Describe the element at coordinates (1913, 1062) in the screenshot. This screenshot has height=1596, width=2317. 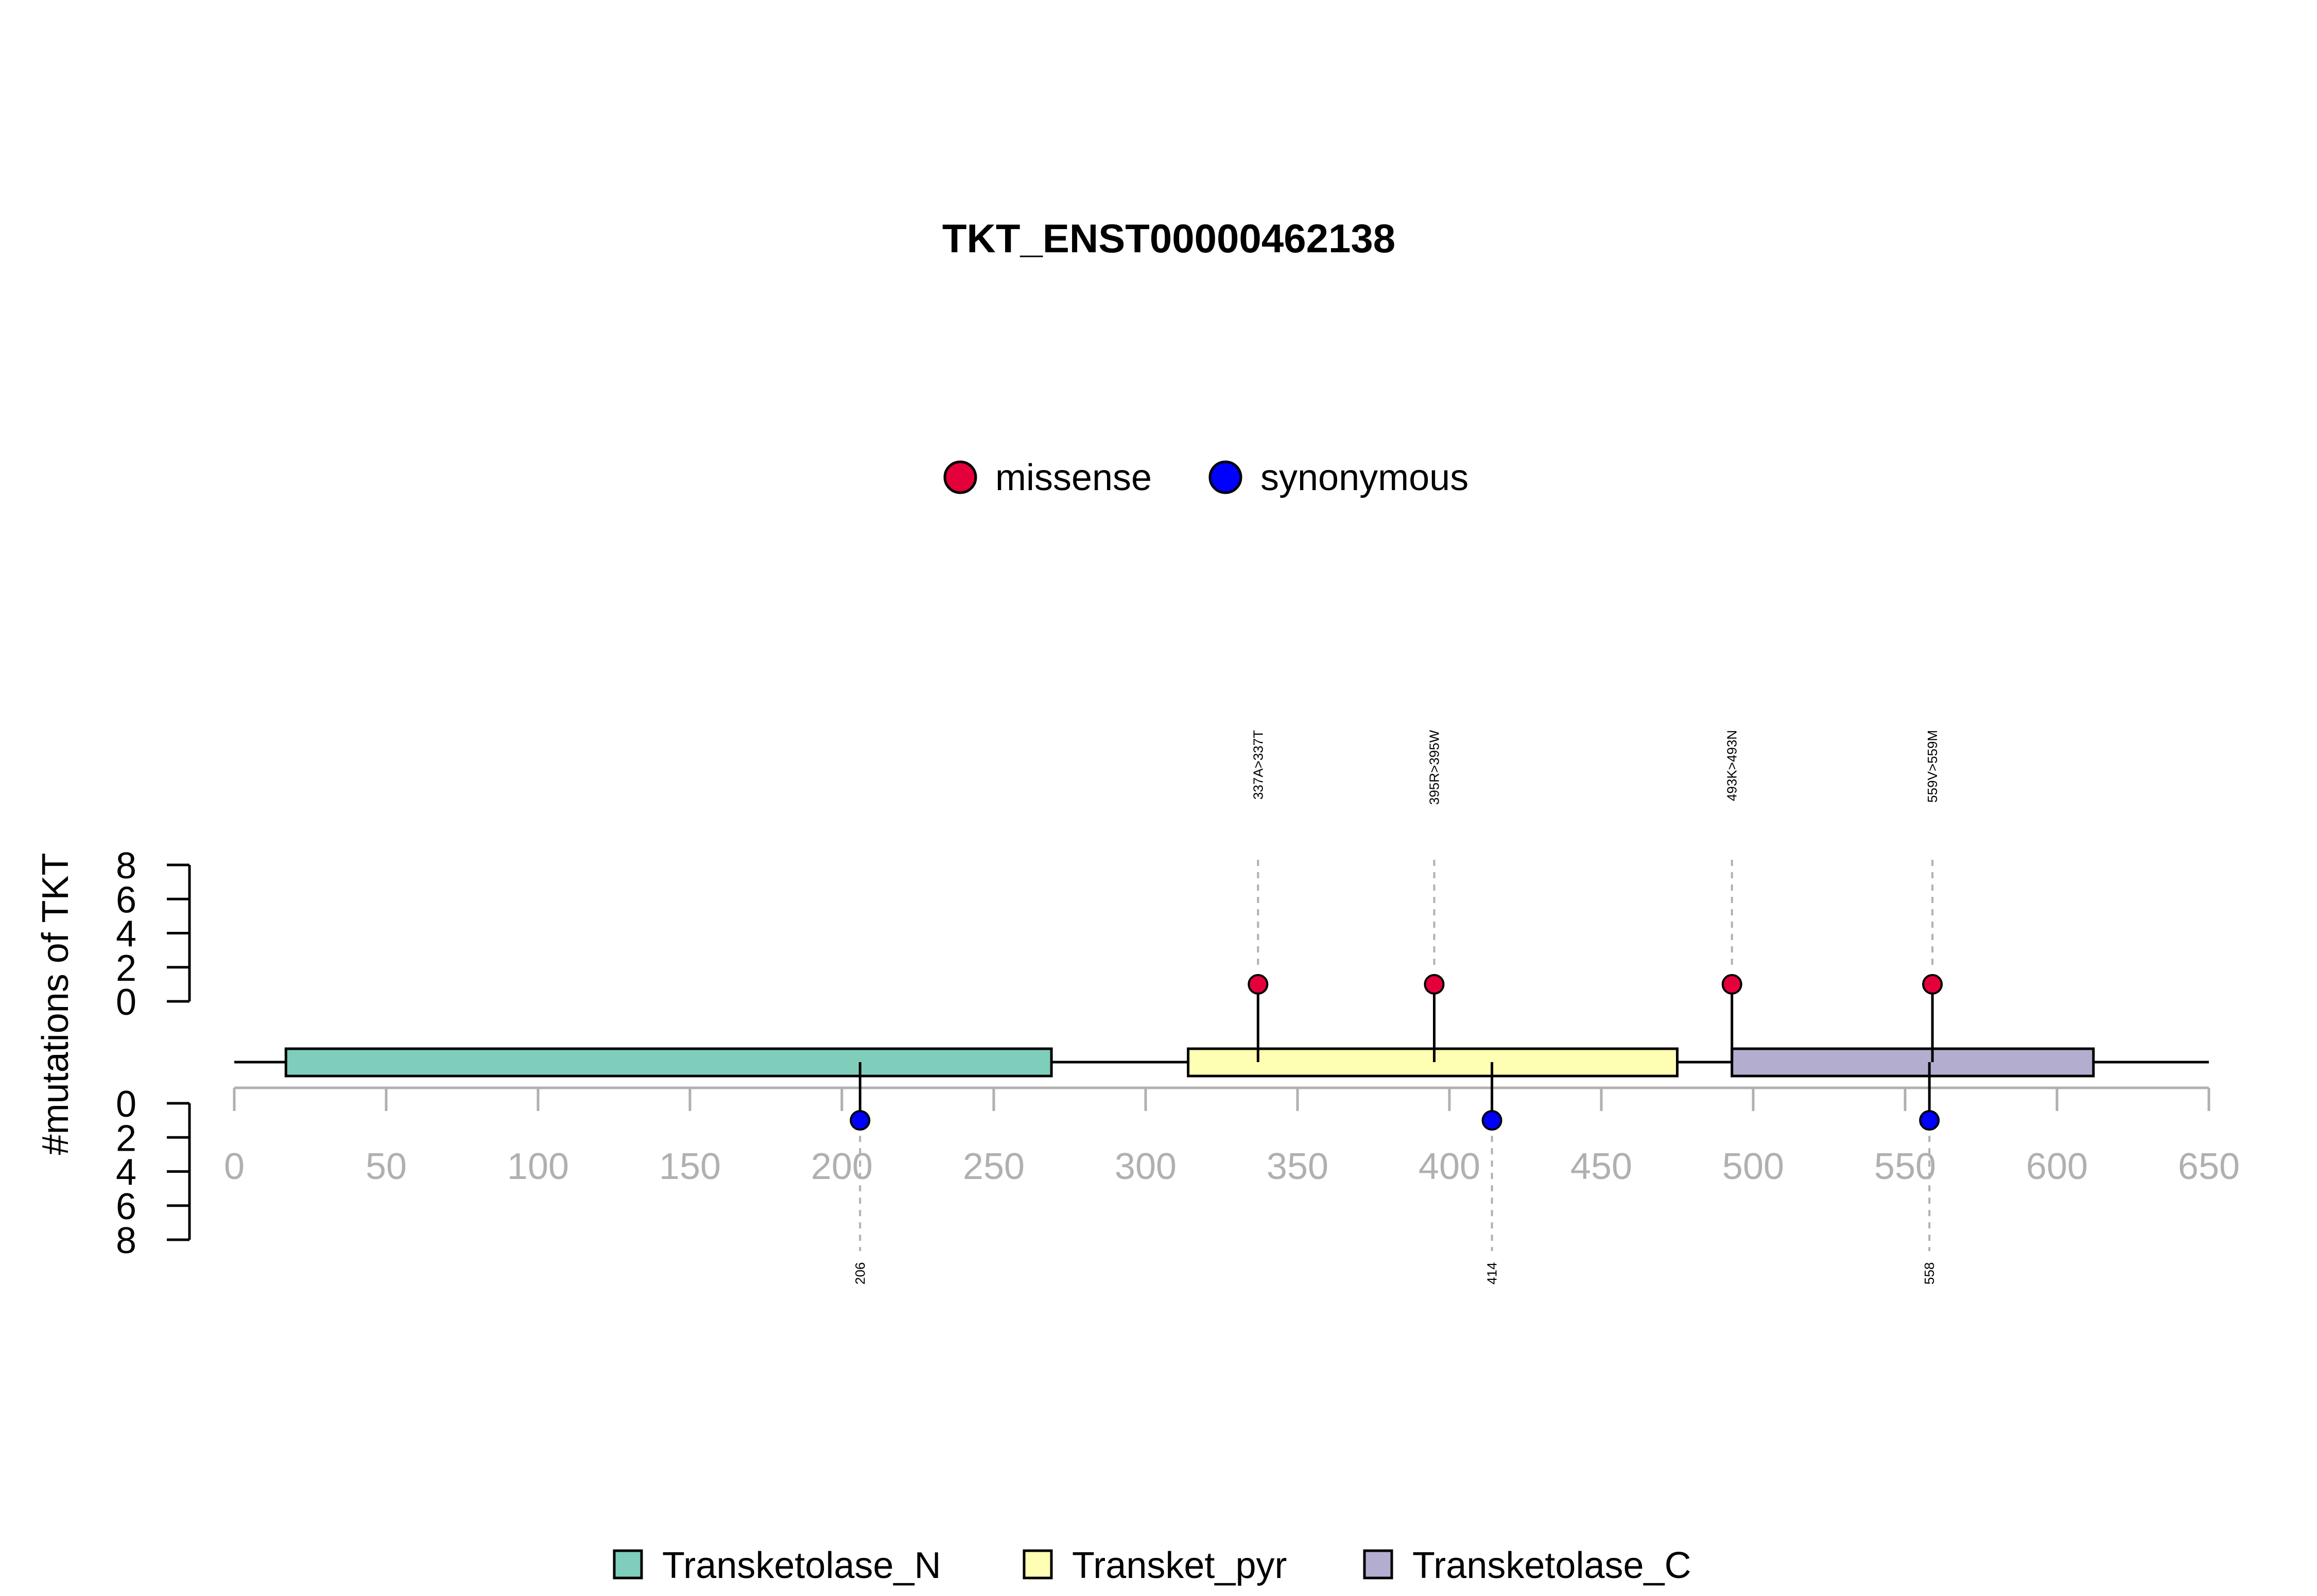
I see `domain-box-Transketolase_C` at that location.